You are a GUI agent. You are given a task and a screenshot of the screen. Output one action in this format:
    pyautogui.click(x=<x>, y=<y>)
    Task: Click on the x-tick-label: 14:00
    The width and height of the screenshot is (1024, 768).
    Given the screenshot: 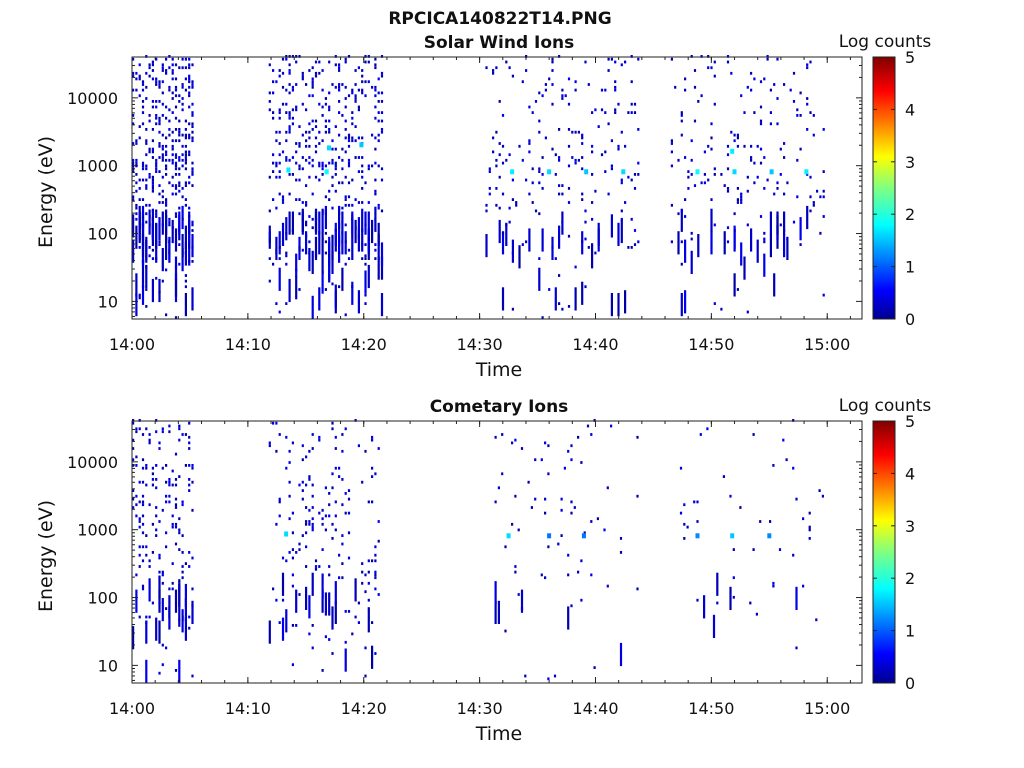 What is the action you would take?
    pyautogui.click(x=132, y=708)
    